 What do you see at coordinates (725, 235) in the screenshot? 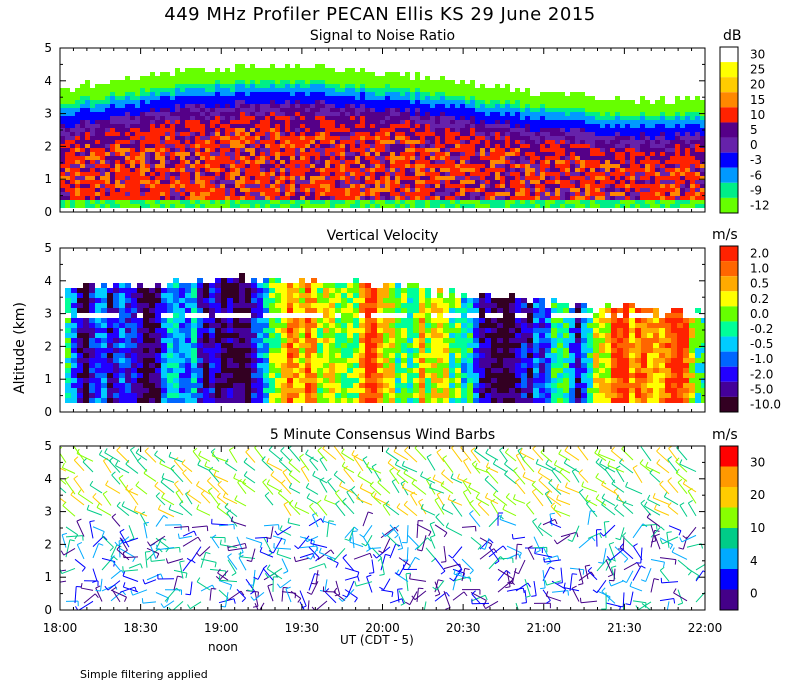
I see `velocity-unit: m/s` at bounding box center [725, 235].